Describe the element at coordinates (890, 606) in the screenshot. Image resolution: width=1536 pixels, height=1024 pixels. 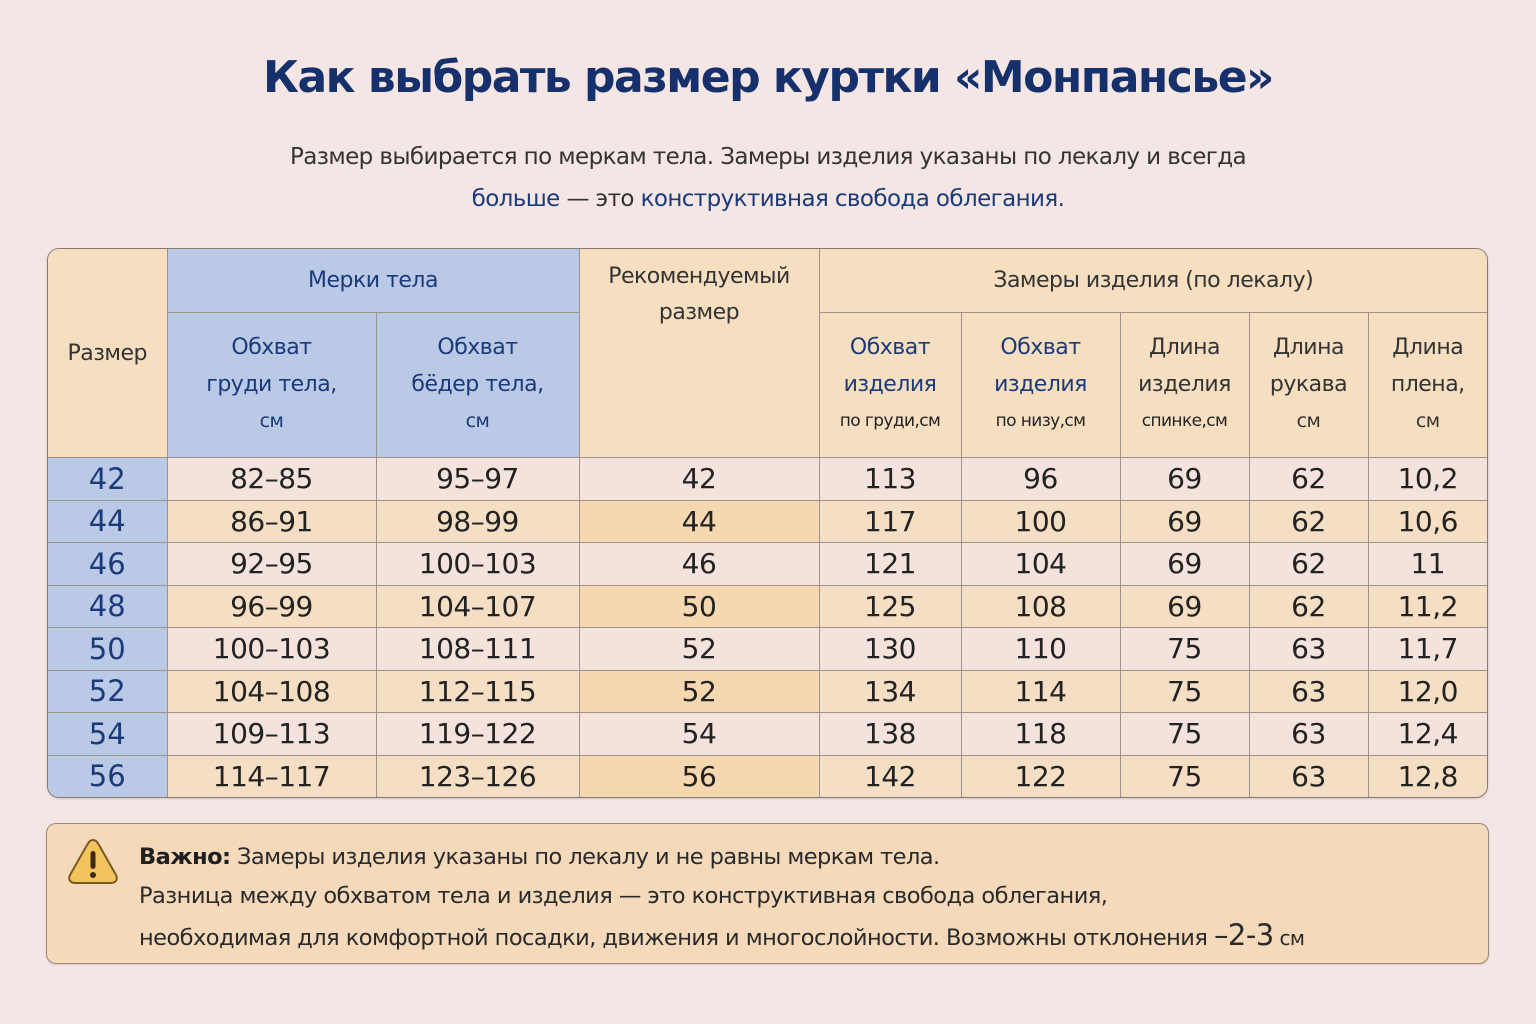
I see `chest-product-cell: 125` at that location.